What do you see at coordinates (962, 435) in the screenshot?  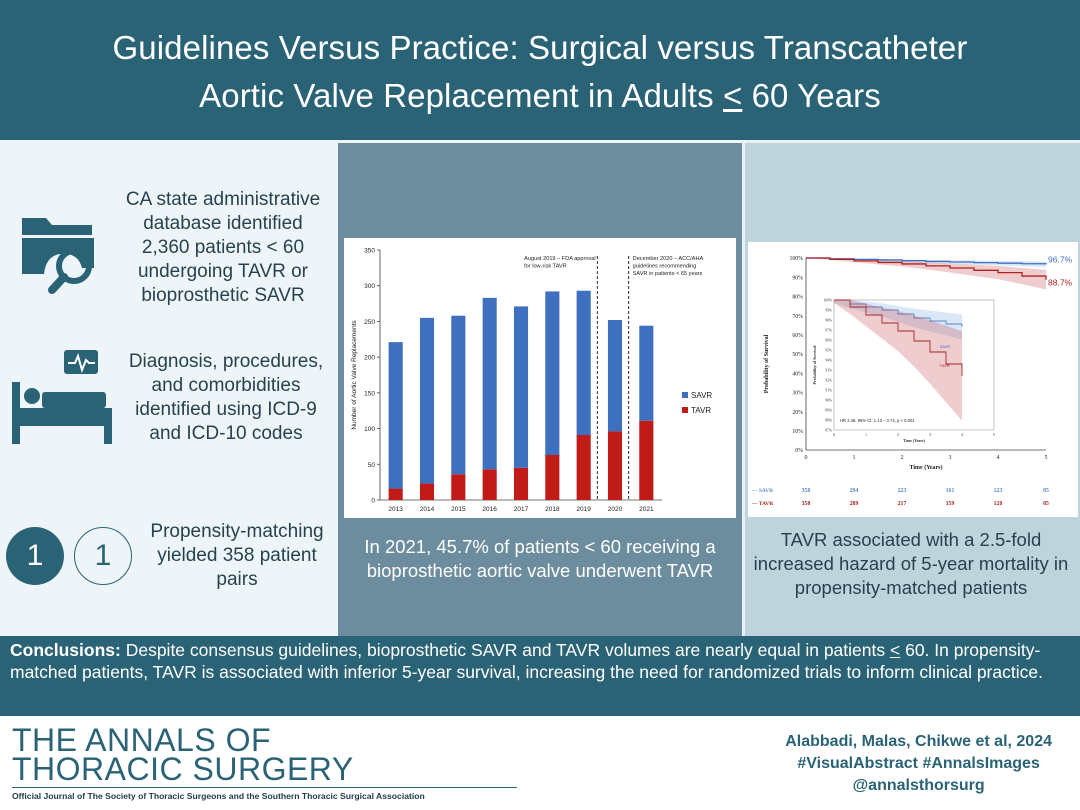 I see `inset-x-tick-label: 4` at bounding box center [962, 435].